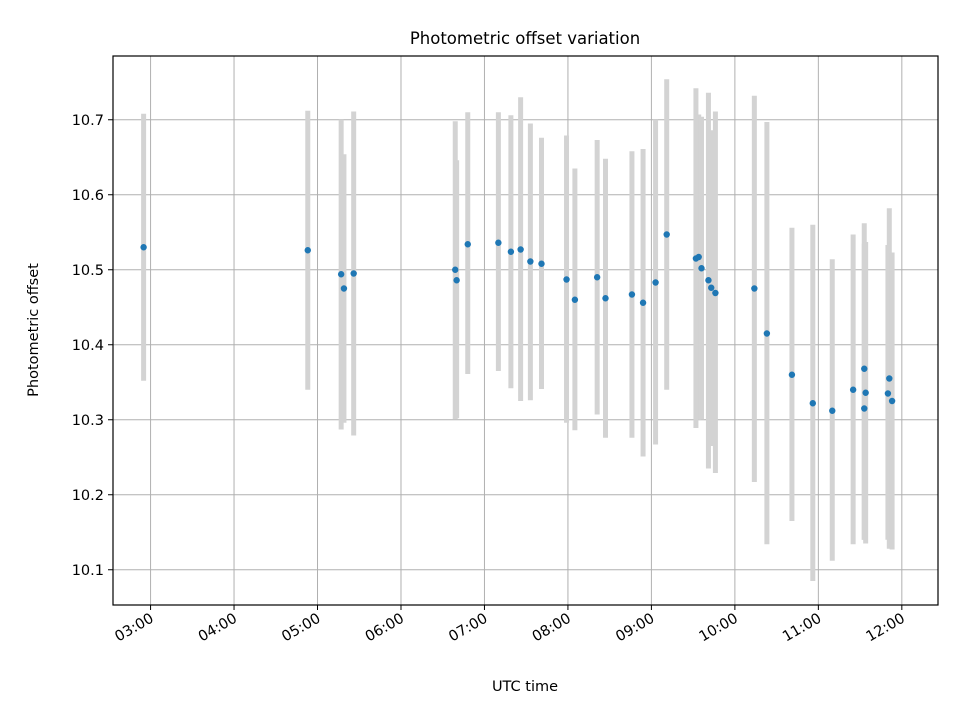  What do you see at coordinates (88, 421) in the screenshot?
I see `y-tick-label: 10.3` at bounding box center [88, 421].